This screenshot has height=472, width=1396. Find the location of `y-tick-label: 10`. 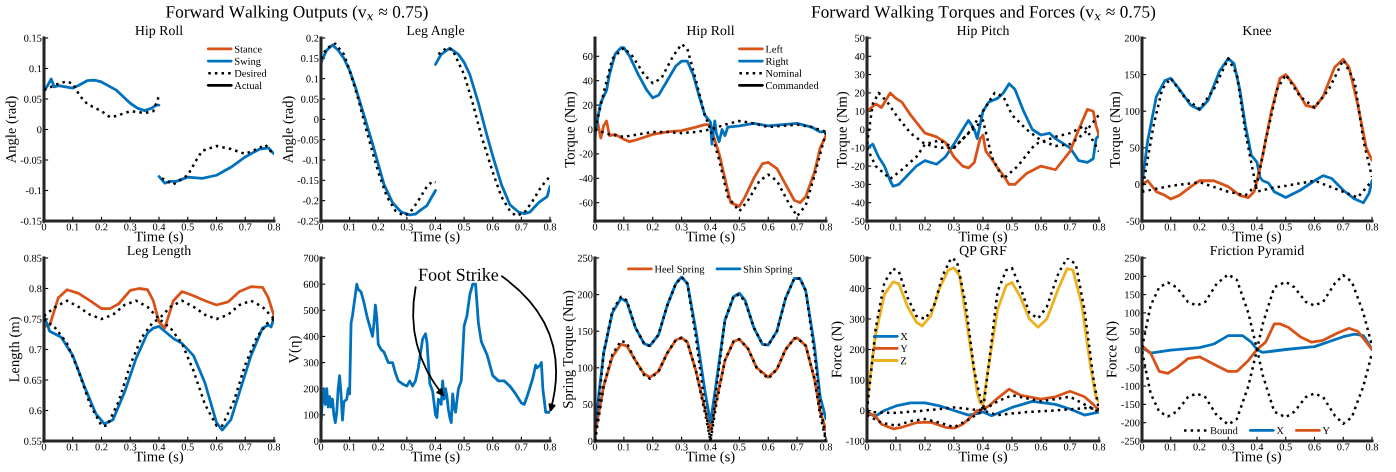

y-tick-label: 10 is located at coordinates (860, 111).